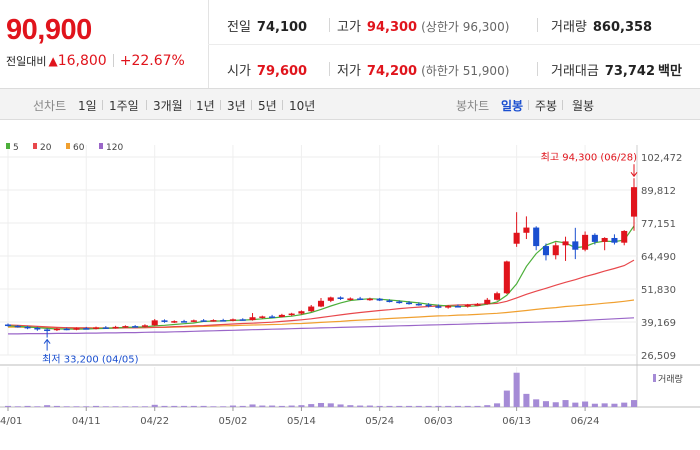  Describe the element at coordinates (658, 224) in the screenshot. I see `y-tick-label: 77,151` at that location.